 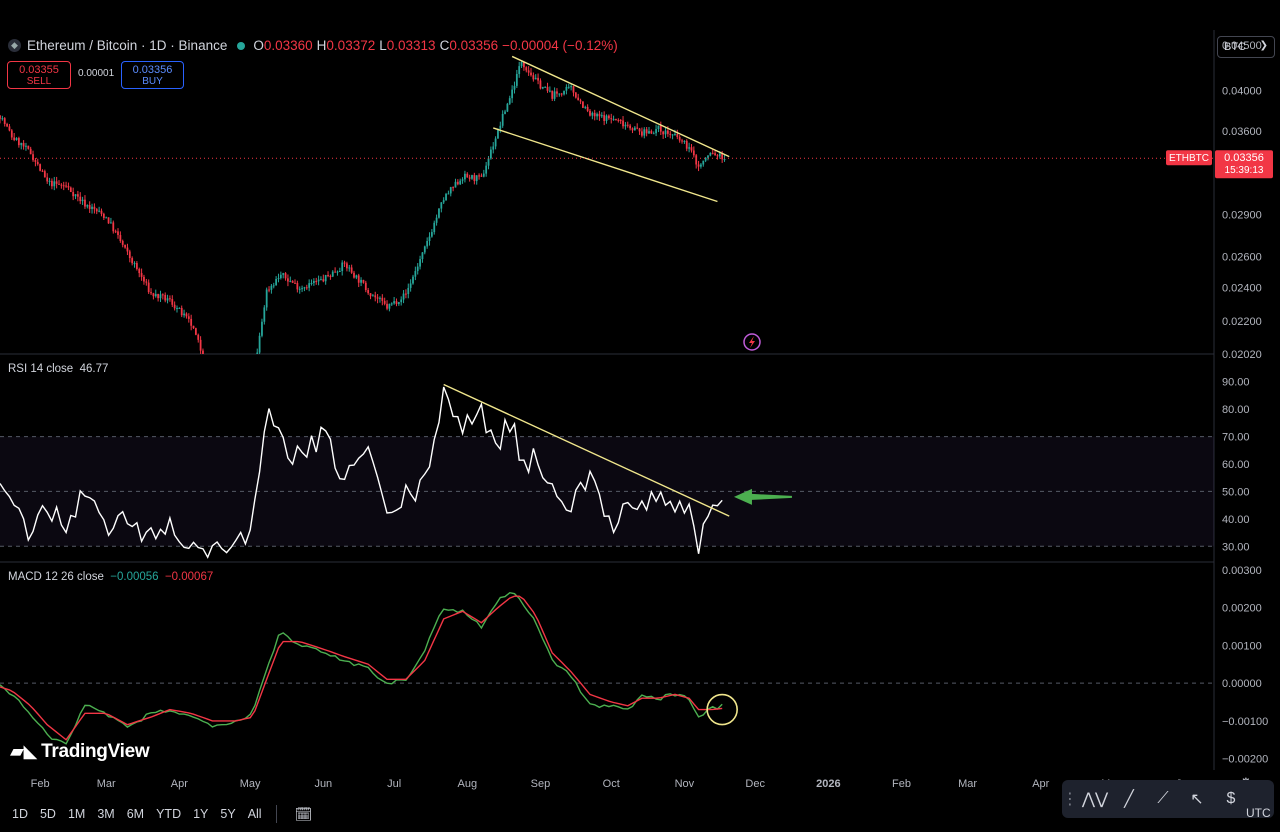 I want to click on time-tick-label: Mar, so click(x=106, y=784).